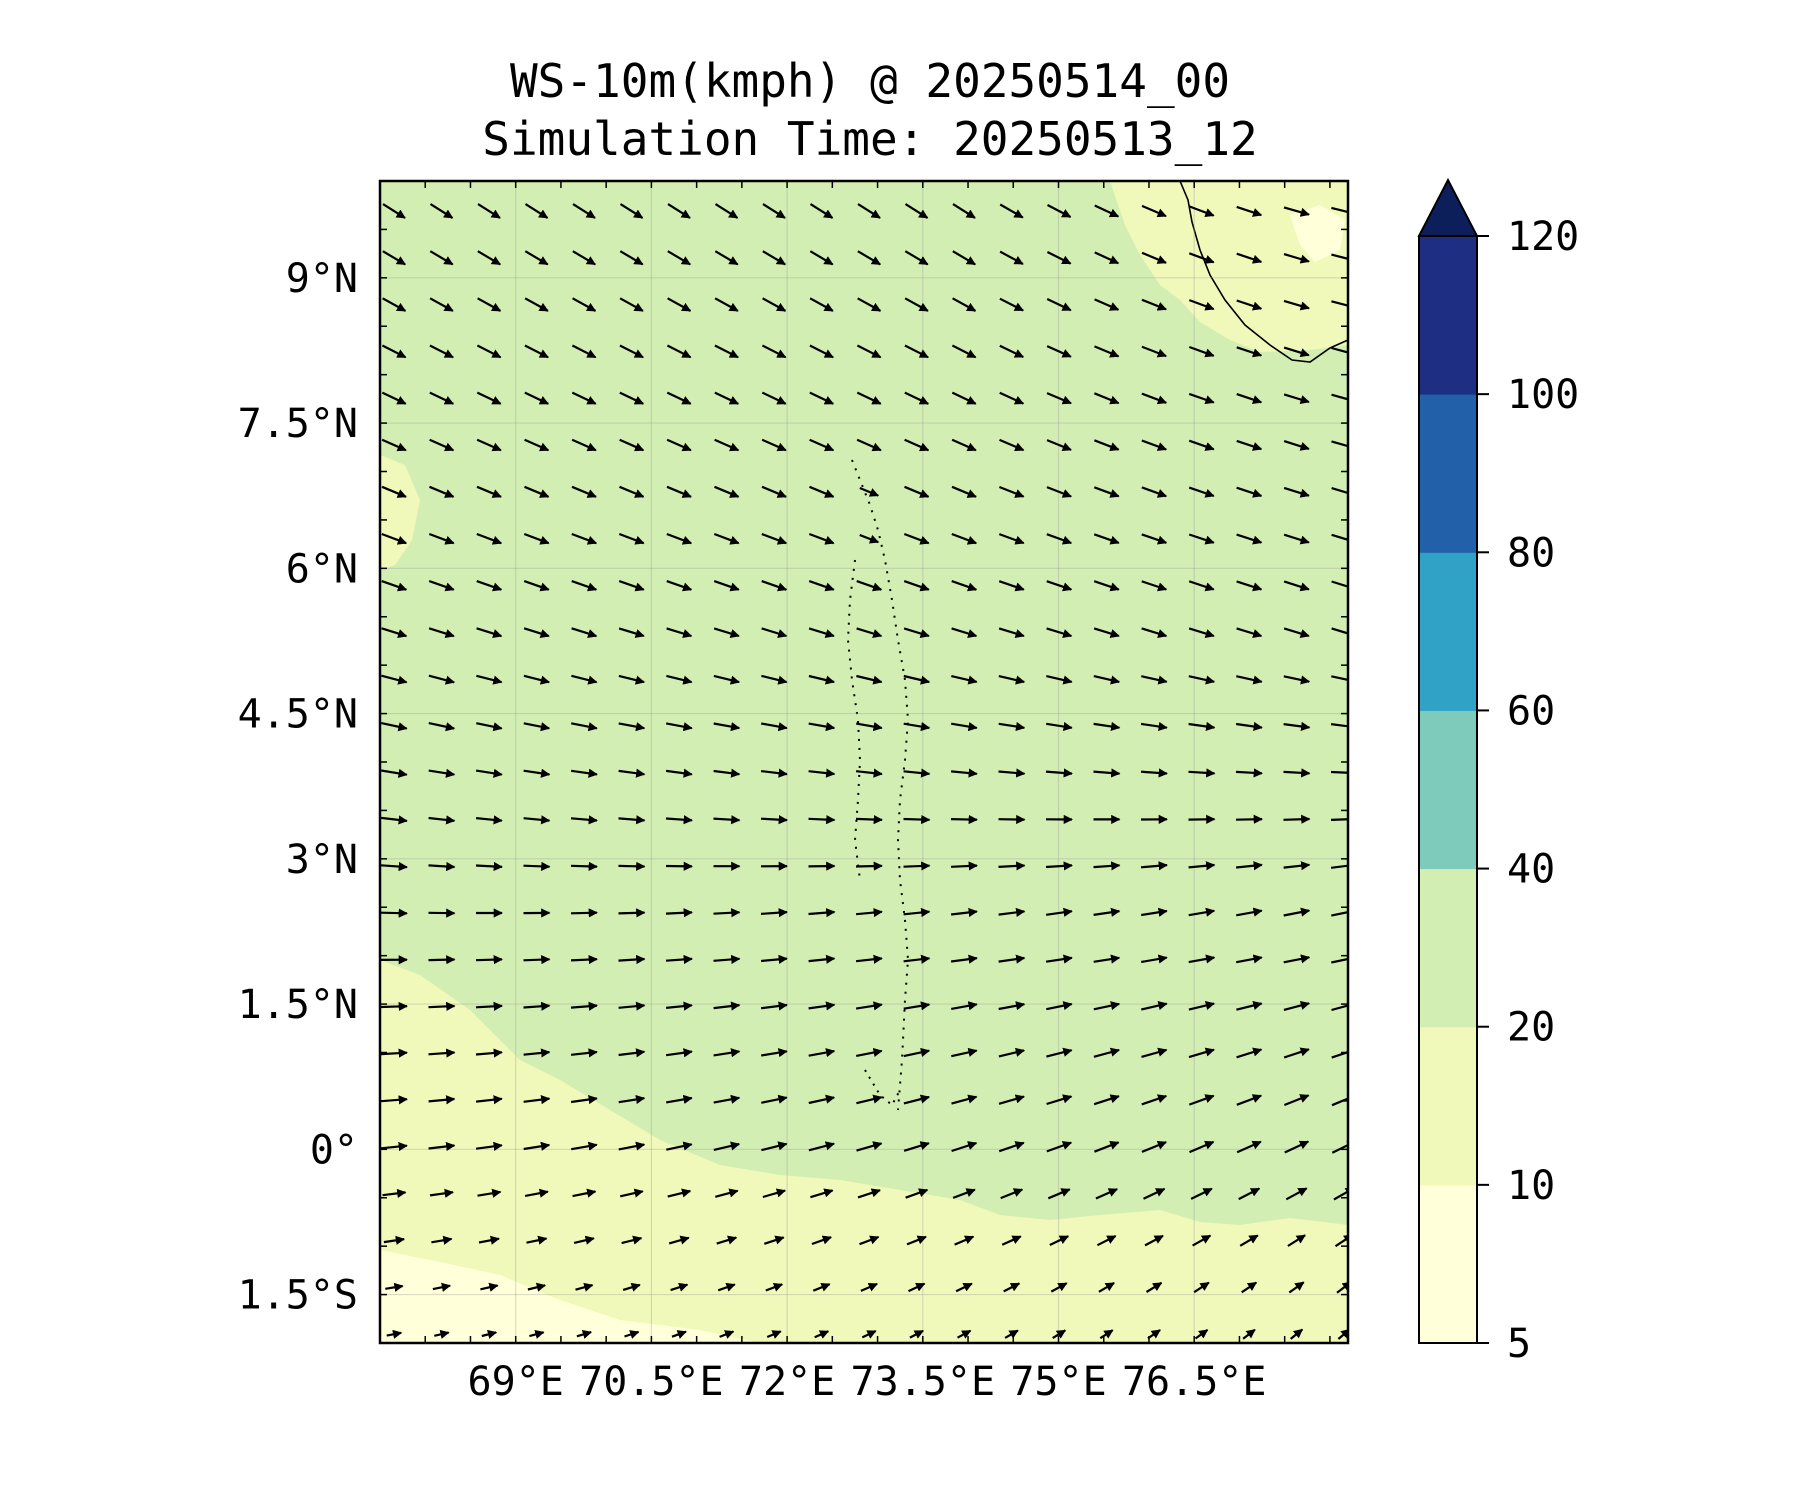  What do you see at coordinates (867, 1382) in the screenshot?
I see `lon-tick-labels: 69°E 70.5°E 72°E 73.5°E 75°E 76.5°E` at bounding box center [867, 1382].